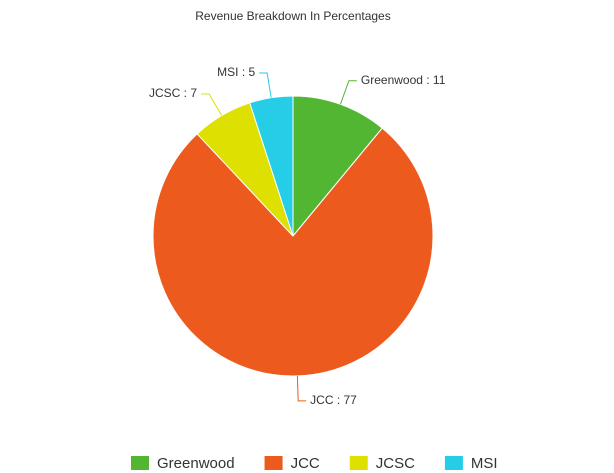  Describe the element at coordinates (484, 463) in the screenshot. I see `legend-label: MSI` at that location.